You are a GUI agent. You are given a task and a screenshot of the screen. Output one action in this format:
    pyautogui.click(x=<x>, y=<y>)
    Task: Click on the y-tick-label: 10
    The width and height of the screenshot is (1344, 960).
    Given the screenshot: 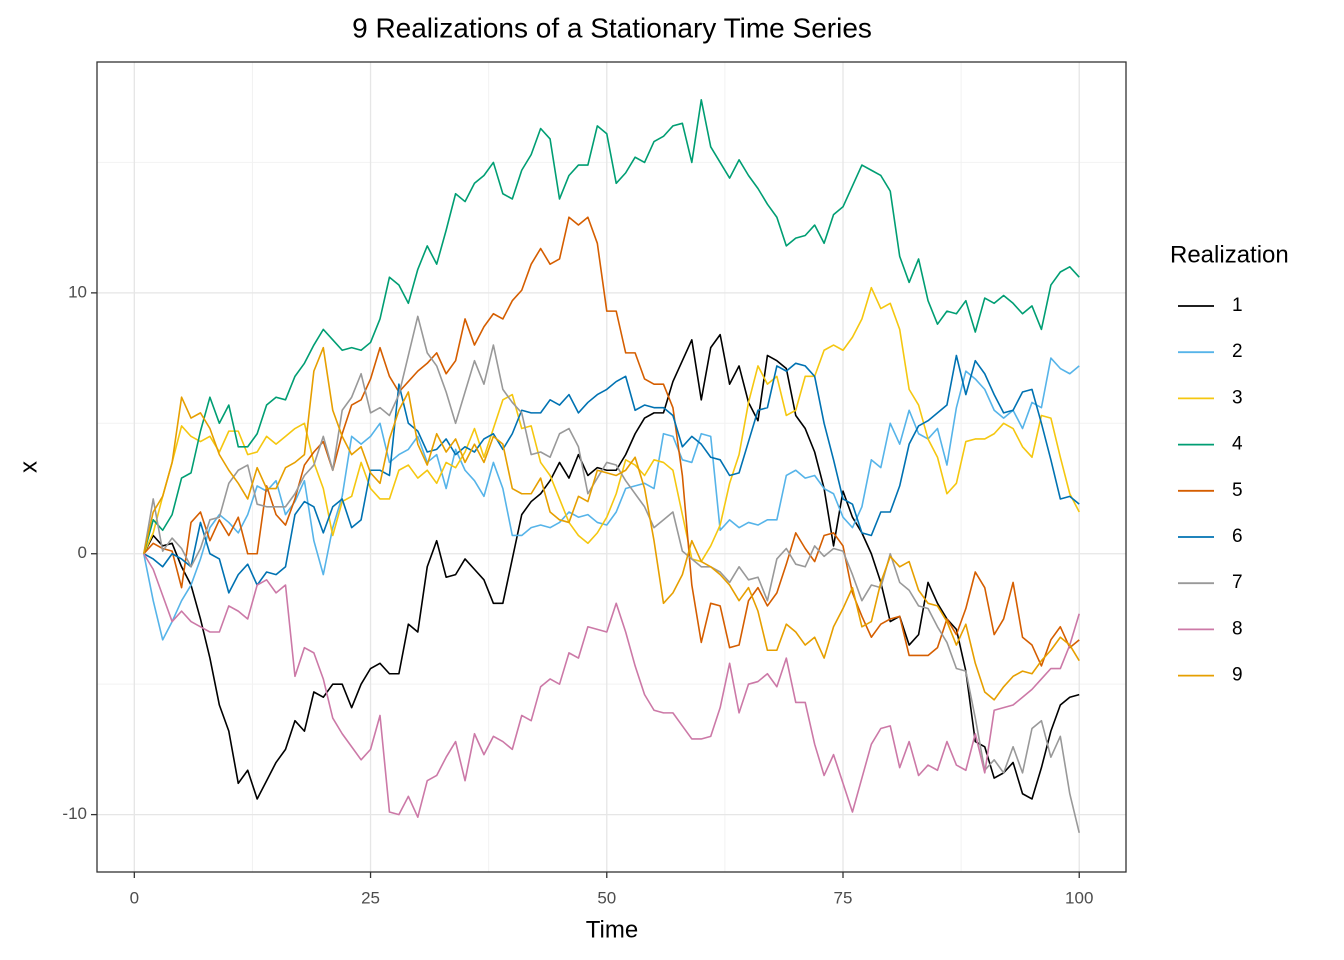 What is the action you would take?
    pyautogui.click(x=77, y=291)
    